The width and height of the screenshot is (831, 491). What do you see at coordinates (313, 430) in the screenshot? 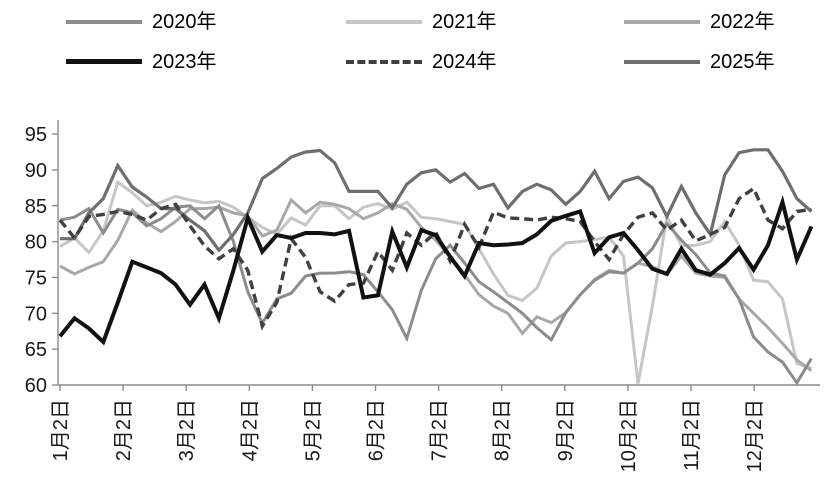
I see `x-tick-label: 5月2日` at bounding box center [313, 430].